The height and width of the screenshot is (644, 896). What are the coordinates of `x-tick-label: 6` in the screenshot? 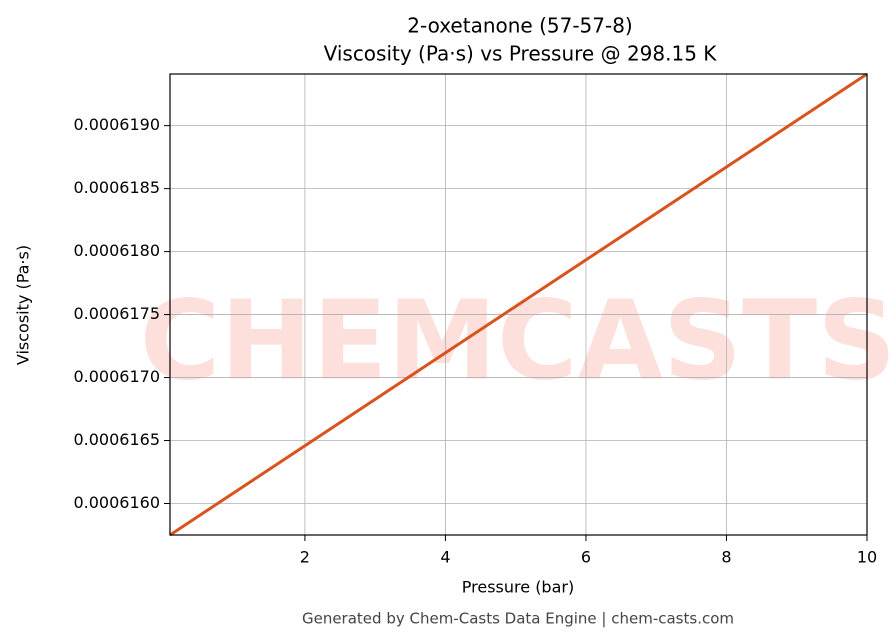 It's located at (586, 557).